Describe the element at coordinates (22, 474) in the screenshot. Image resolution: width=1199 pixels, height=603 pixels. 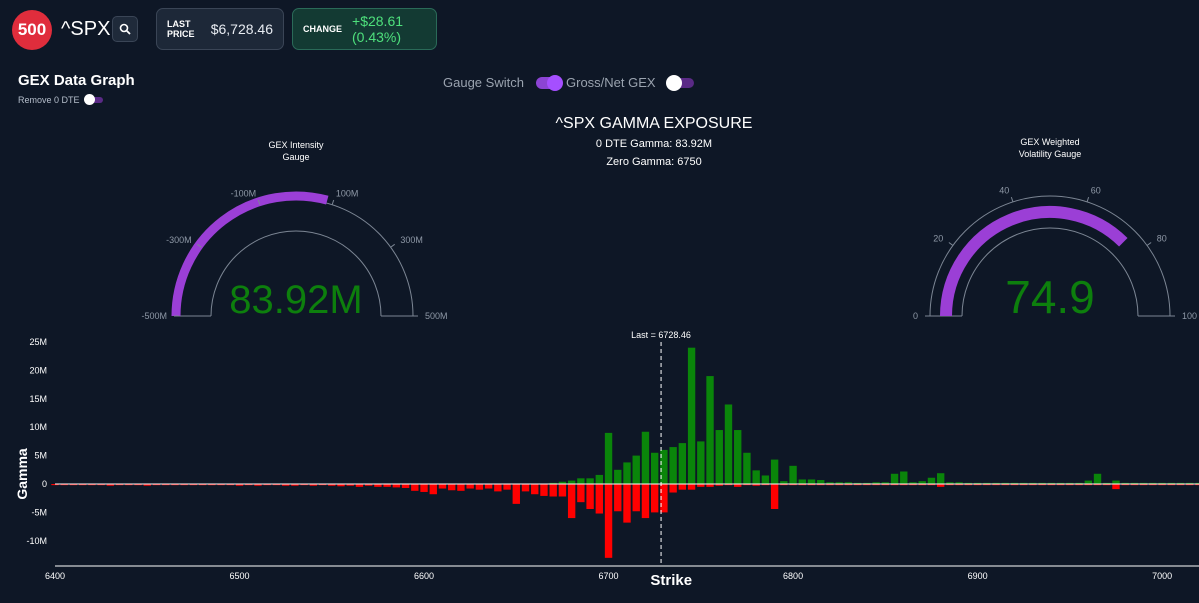
I see `y-axis-title: Gamma` at that location.